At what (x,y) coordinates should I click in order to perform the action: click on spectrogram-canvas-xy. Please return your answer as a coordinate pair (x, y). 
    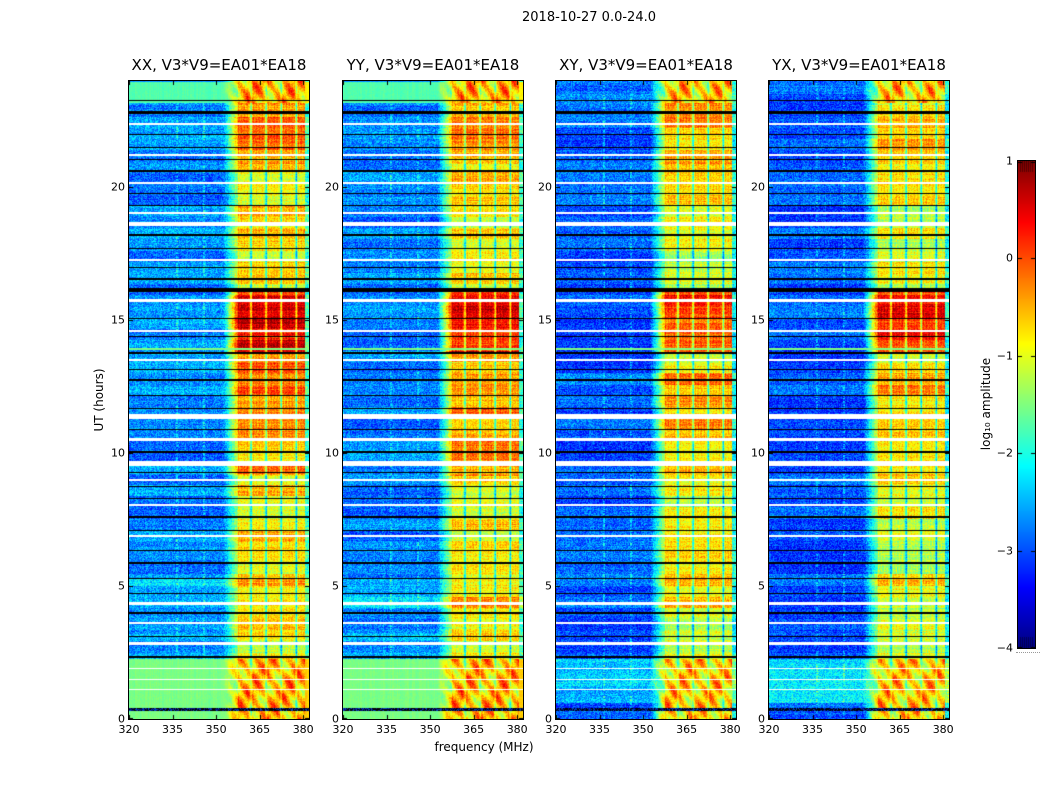
    Looking at the image, I should click on (646, 400).